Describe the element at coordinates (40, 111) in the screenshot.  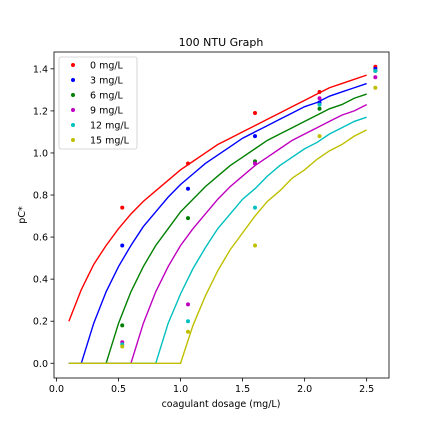
I see `y-tick-label: 1.2` at that location.